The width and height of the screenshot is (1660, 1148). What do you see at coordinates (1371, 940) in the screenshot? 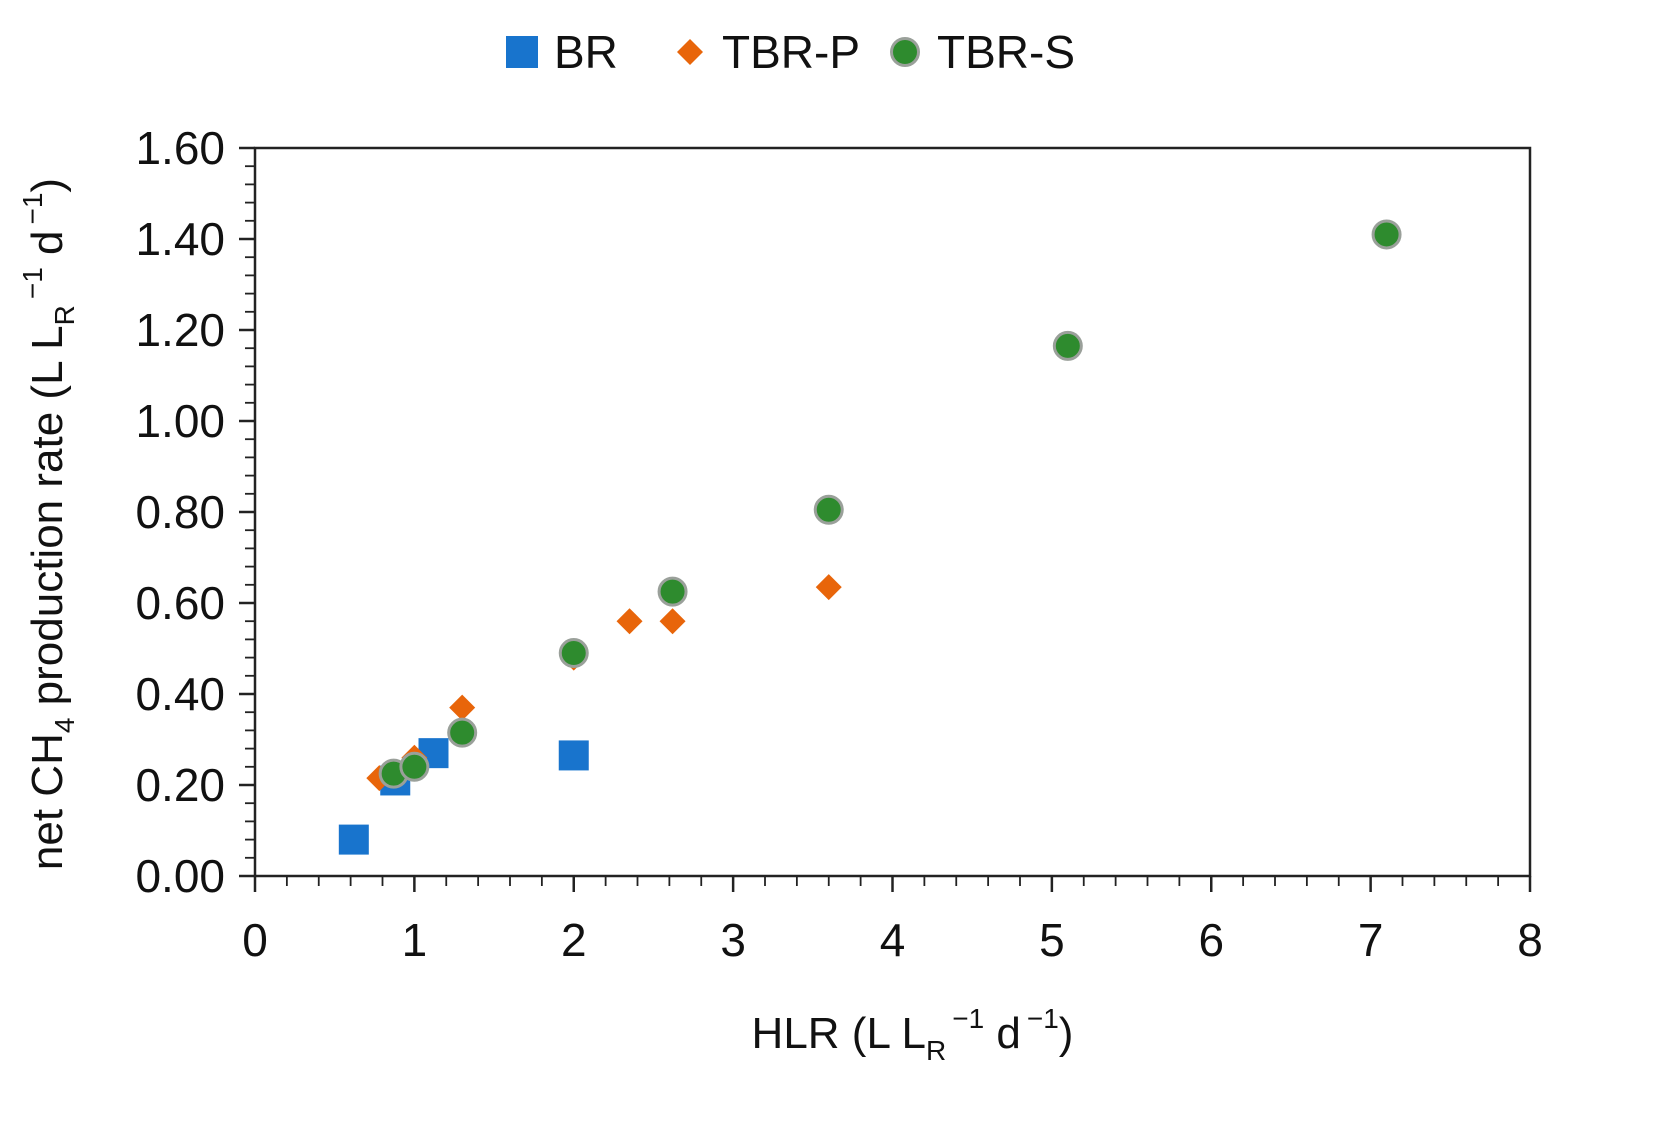
I see `x-tick-label: 7` at bounding box center [1371, 940].